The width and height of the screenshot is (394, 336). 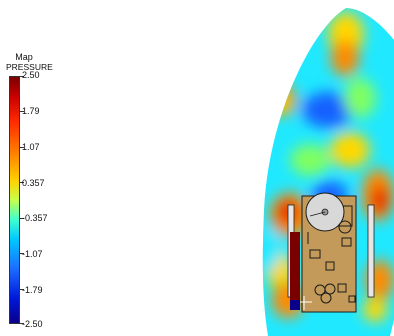 I want to click on legend-variable-name: PRESSURE, so click(x=29, y=67).